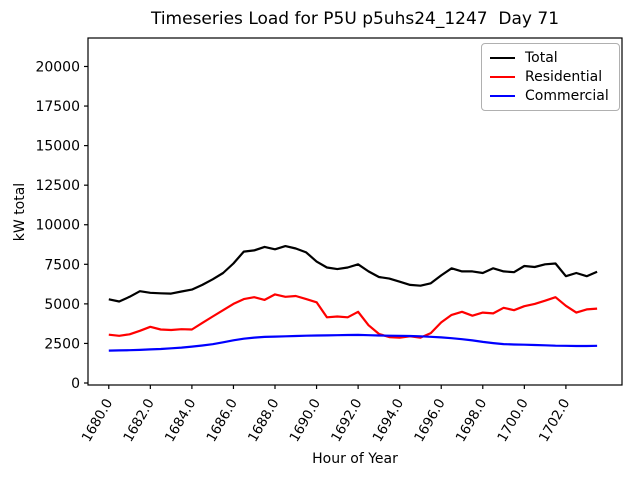 This screenshot has width=640, height=480. I want to click on x-tick-label: 1686.0, so click(221, 420).